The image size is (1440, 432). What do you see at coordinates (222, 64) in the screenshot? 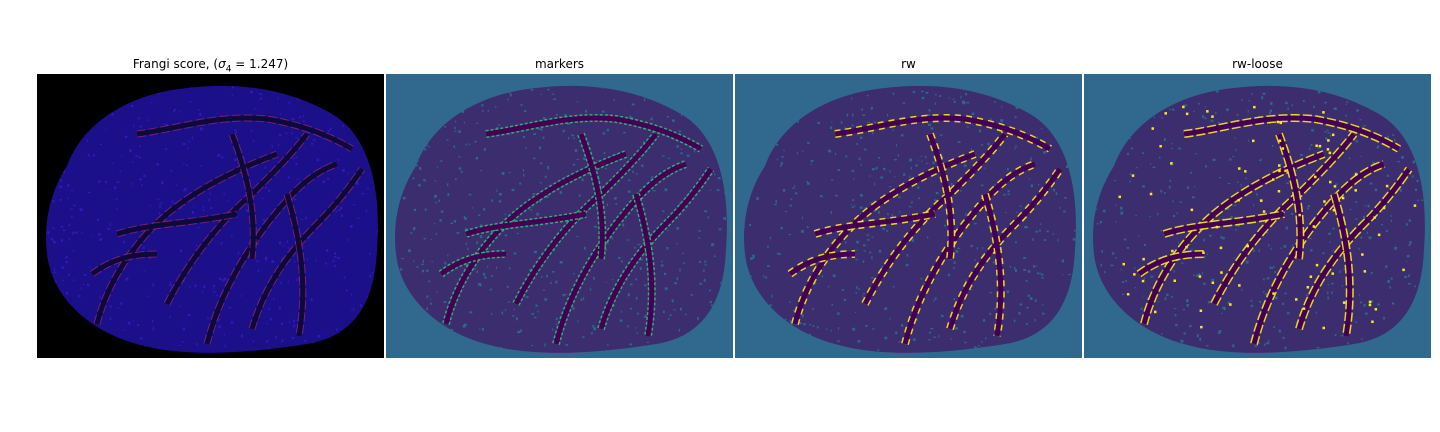
I see `sigma-symbol: σ` at bounding box center [222, 64].